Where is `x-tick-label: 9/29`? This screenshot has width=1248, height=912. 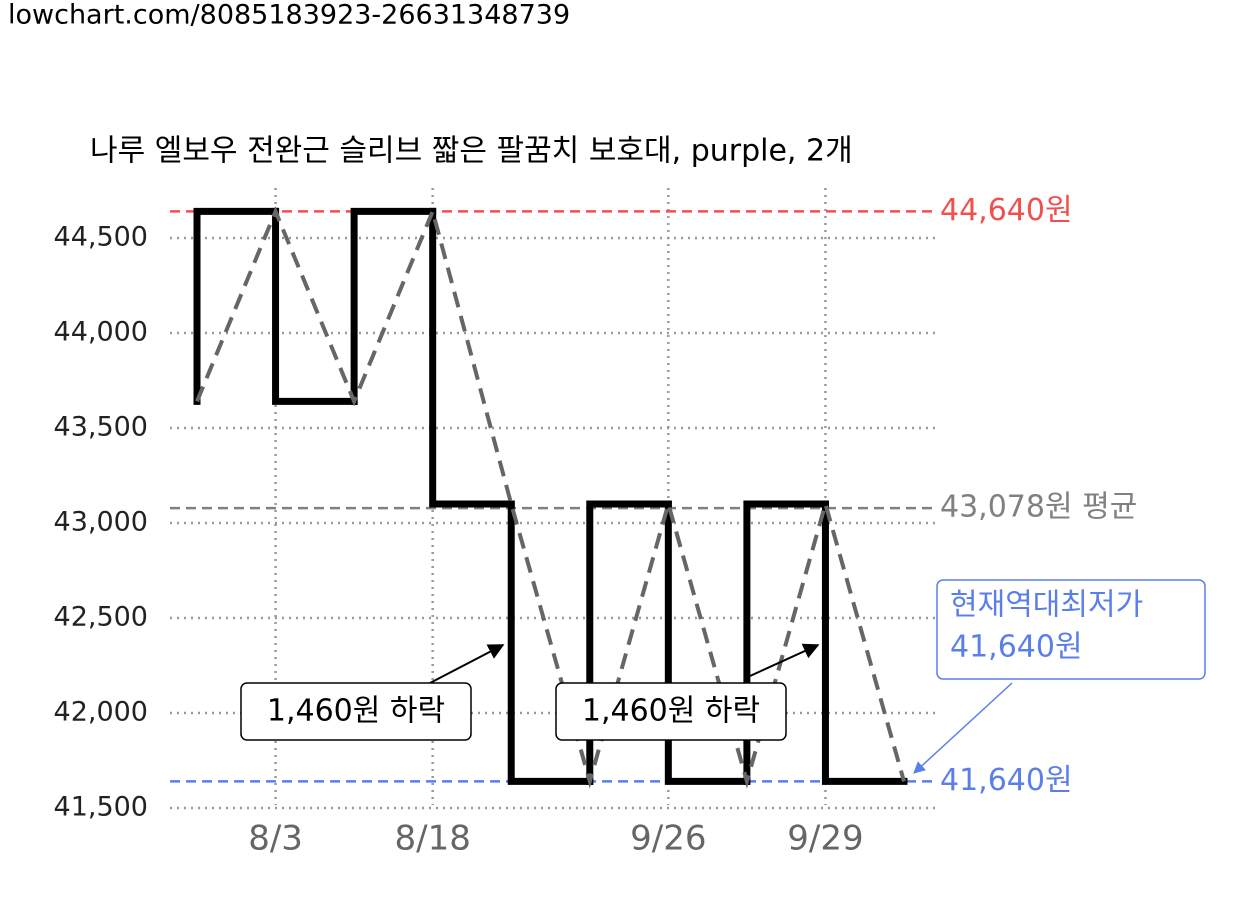
x-tick-label: 9/29 is located at coordinates (825, 839).